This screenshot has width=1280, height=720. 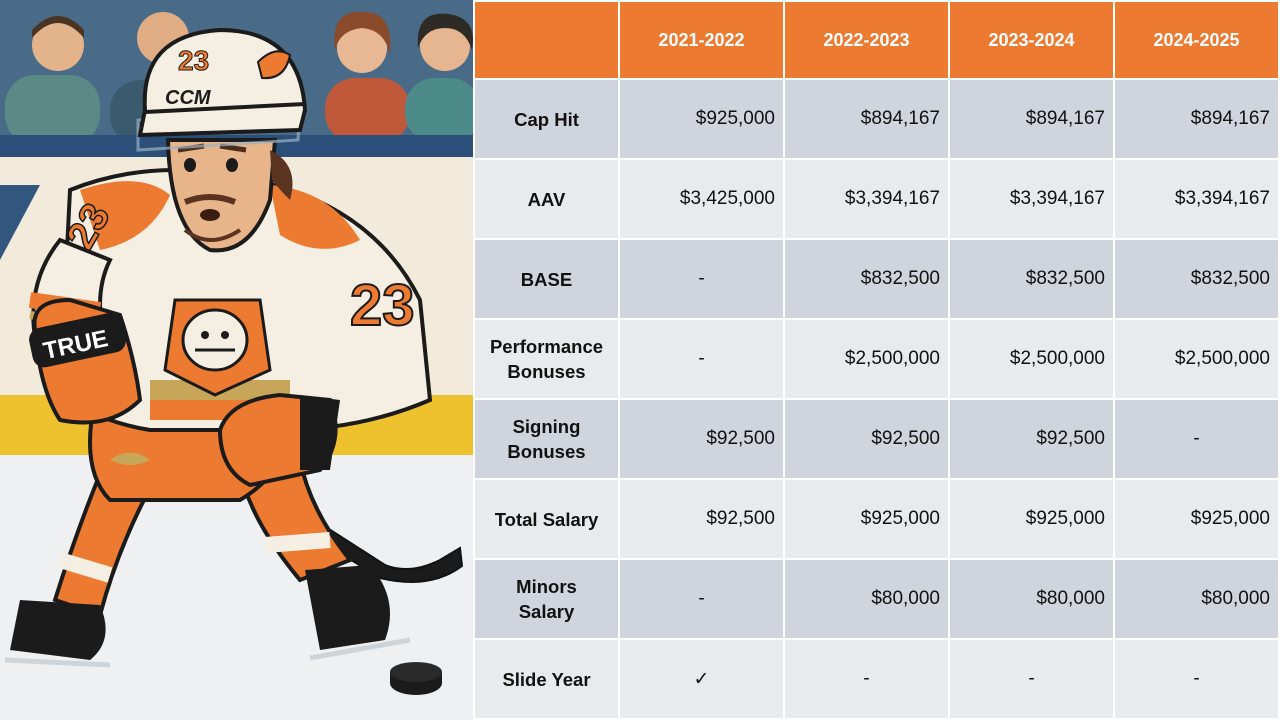 I want to click on table-header-row: 2021-2022 2022-2023 2023-2024 2024-2025, so click(x=876, y=40).